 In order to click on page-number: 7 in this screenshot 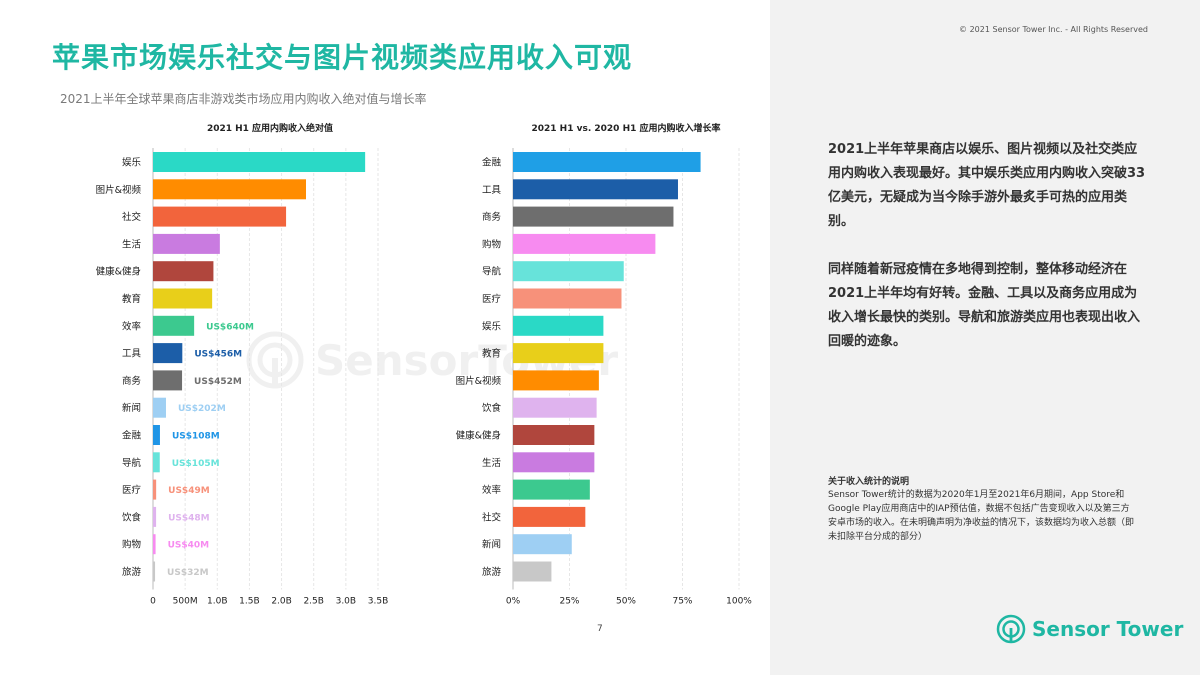, I will do `click(600, 629)`.